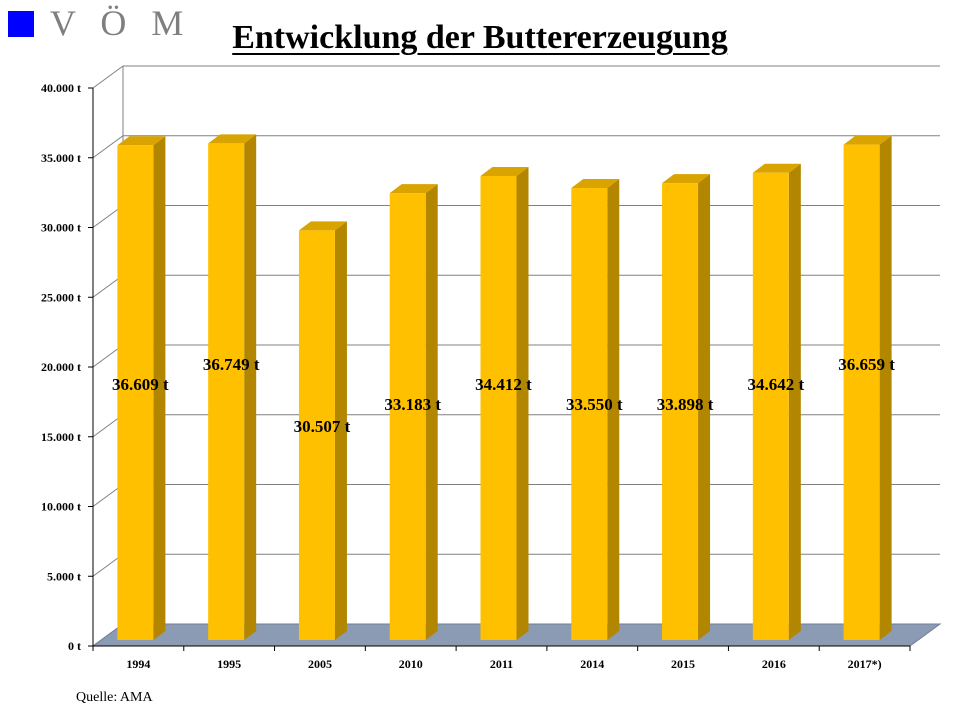 The width and height of the screenshot is (960, 720). Describe the element at coordinates (774, 664) in the screenshot. I see `x-tick-label: 2016` at that location.